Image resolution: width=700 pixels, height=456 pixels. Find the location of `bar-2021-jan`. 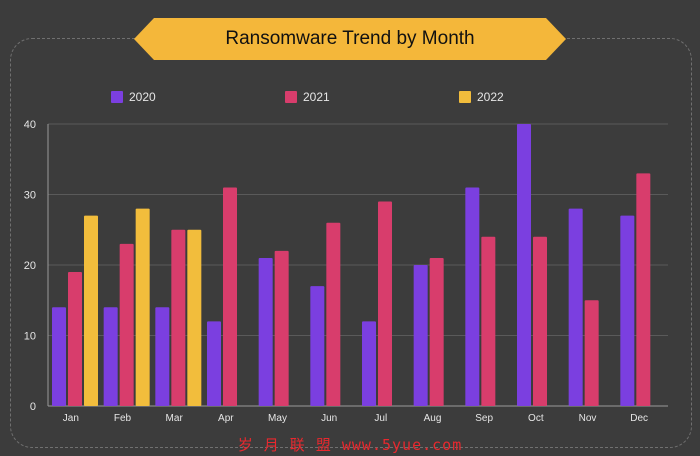

bar-2021-jan is located at coordinates (75, 339).